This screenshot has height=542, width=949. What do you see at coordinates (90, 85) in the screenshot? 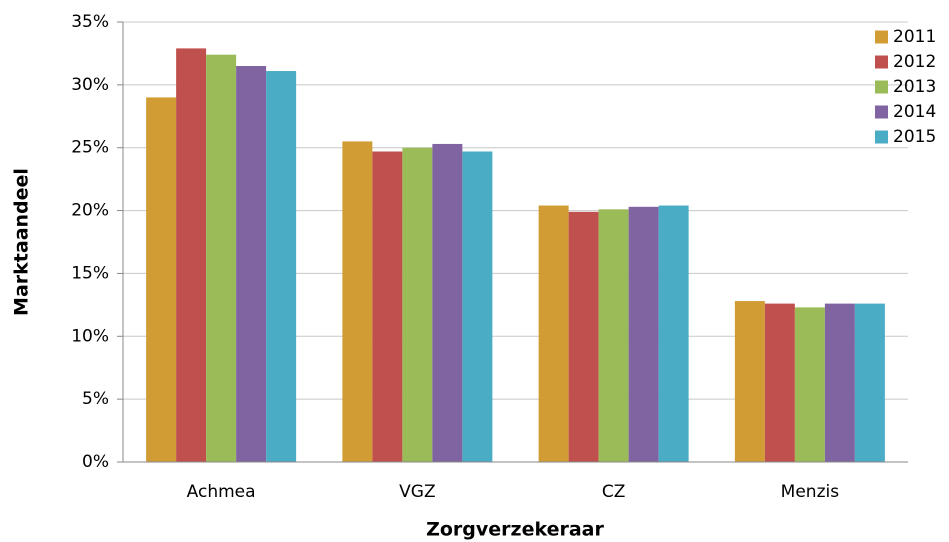
I see `y-tick-label: 30%` at bounding box center [90, 85].